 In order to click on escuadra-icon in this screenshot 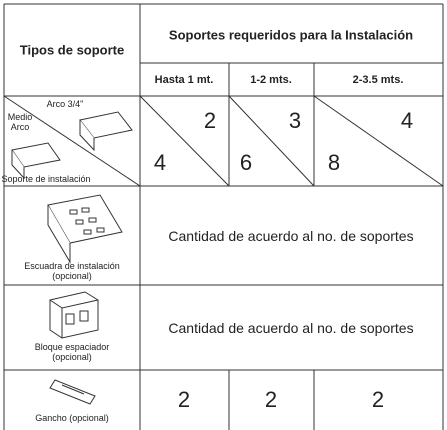, I will do `click(85, 229)`.